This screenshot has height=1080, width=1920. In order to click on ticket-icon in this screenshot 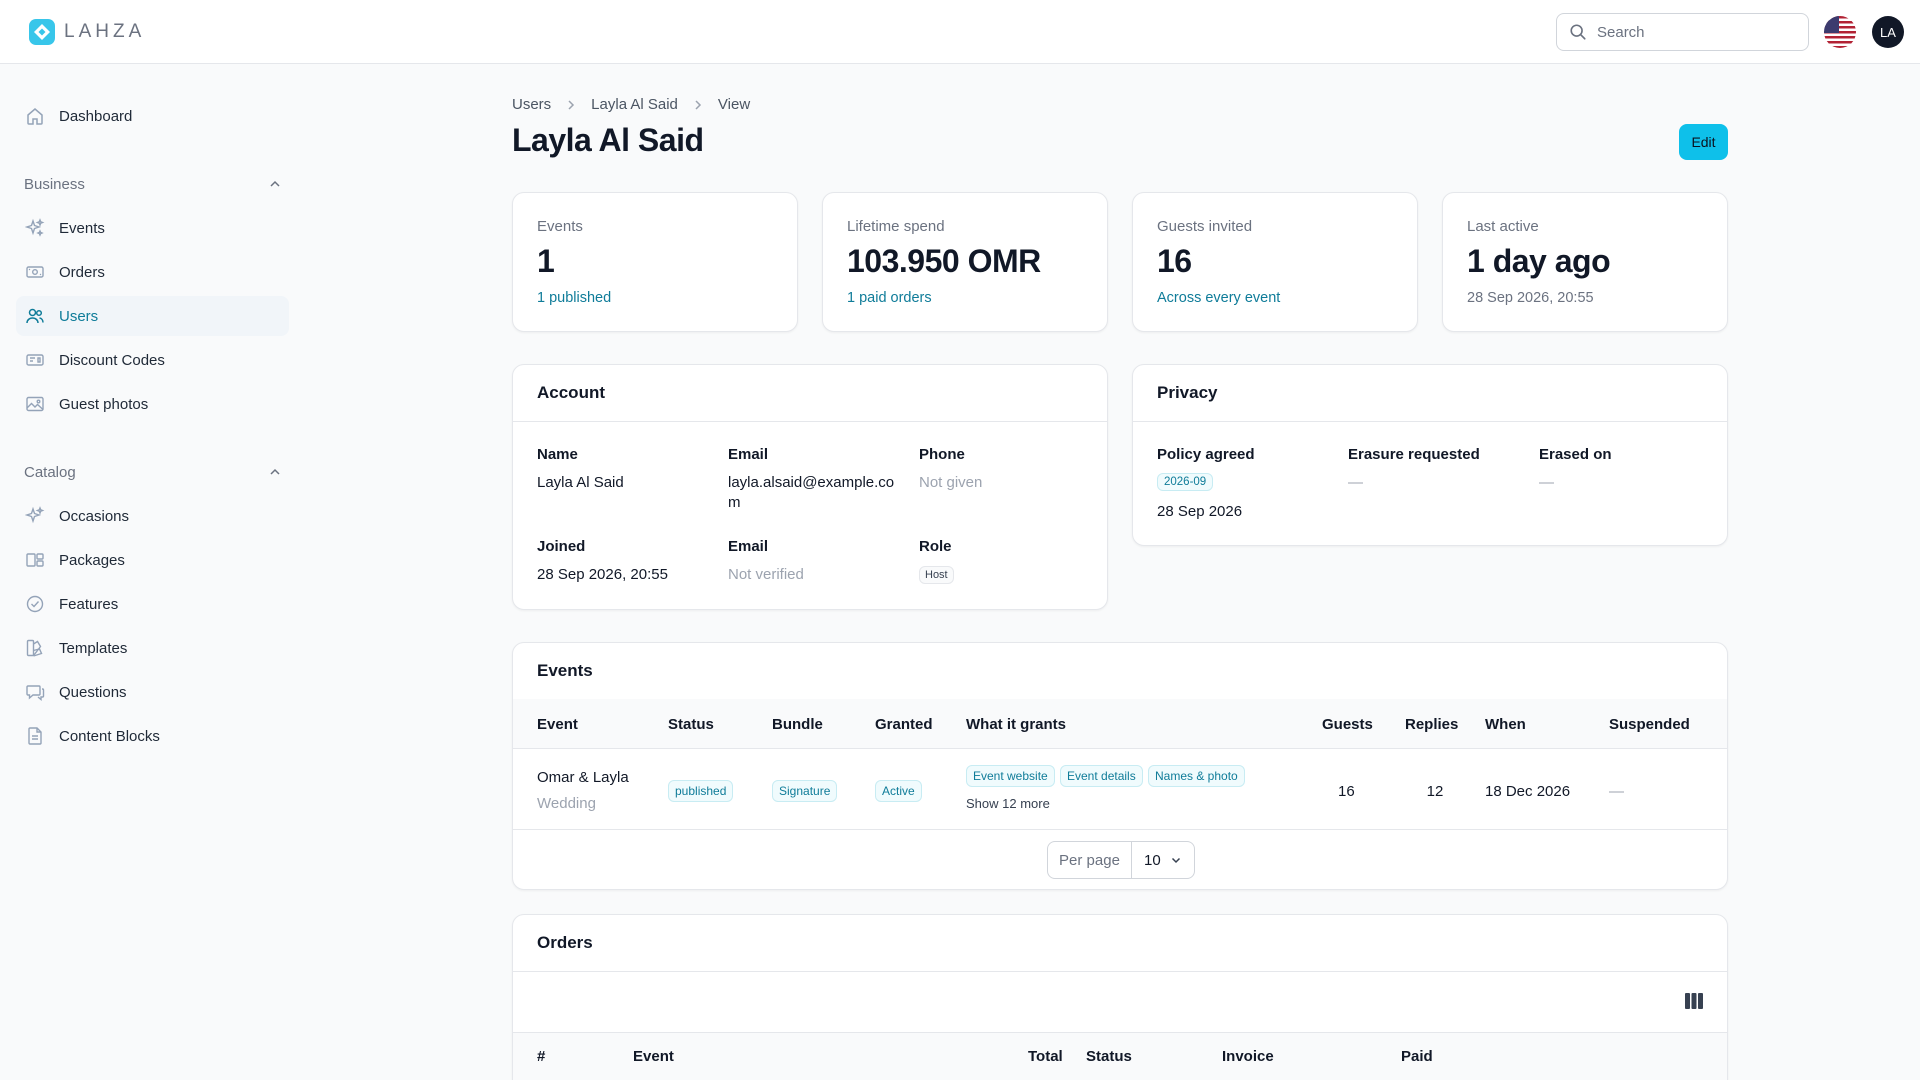, I will do `click(35, 360)`.